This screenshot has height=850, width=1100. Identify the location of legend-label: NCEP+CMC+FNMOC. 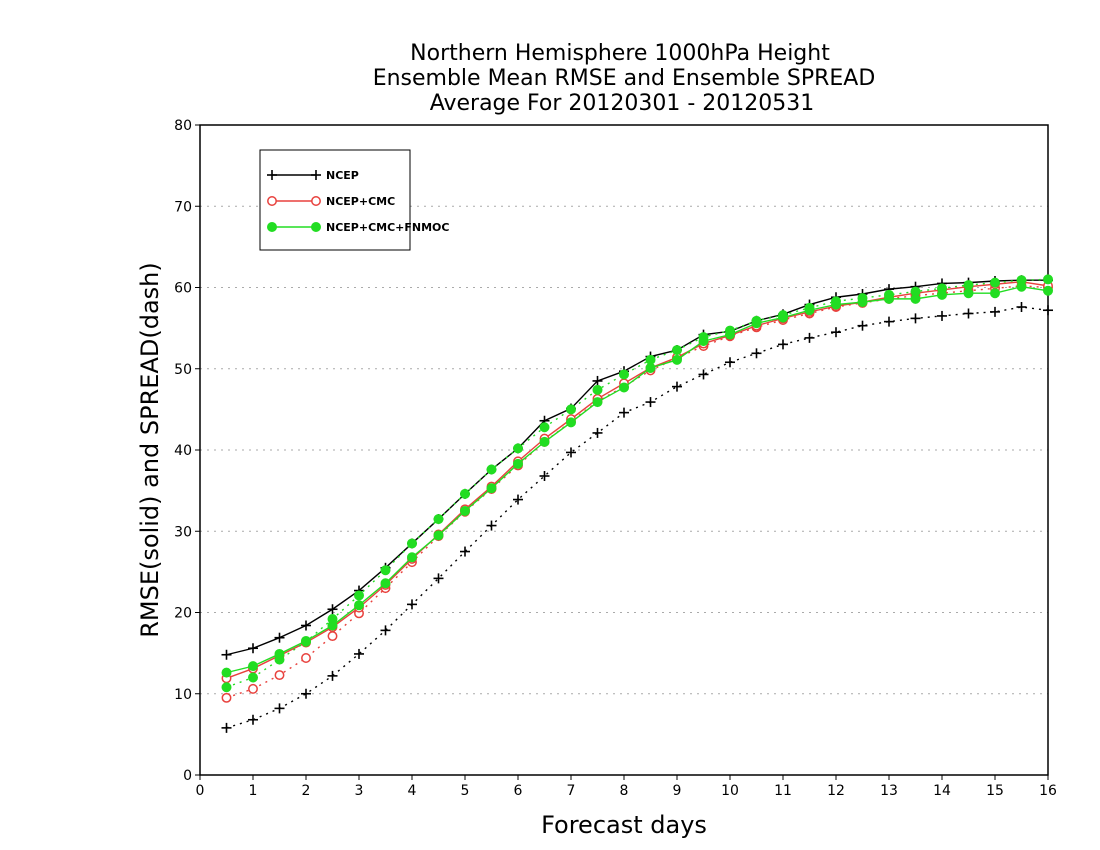
(387, 227).